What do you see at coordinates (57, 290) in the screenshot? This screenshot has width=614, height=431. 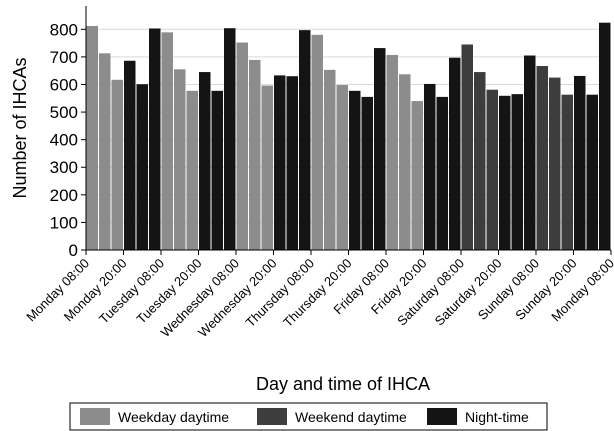 I see `x-tick-label: Monday 08:00` at bounding box center [57, 290].